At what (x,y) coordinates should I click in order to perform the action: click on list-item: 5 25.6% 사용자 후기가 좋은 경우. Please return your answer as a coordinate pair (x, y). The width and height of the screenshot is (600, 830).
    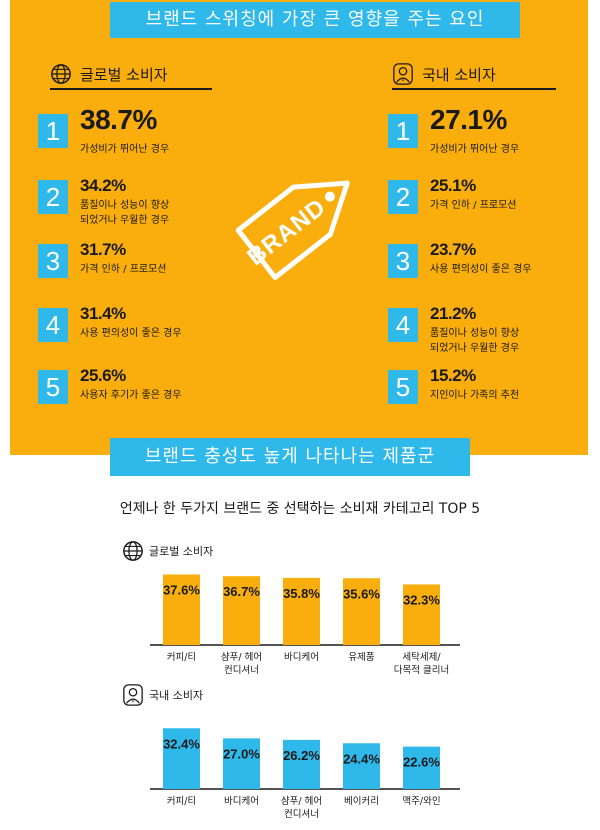
    Looking at the image, I should click on (138, 391).